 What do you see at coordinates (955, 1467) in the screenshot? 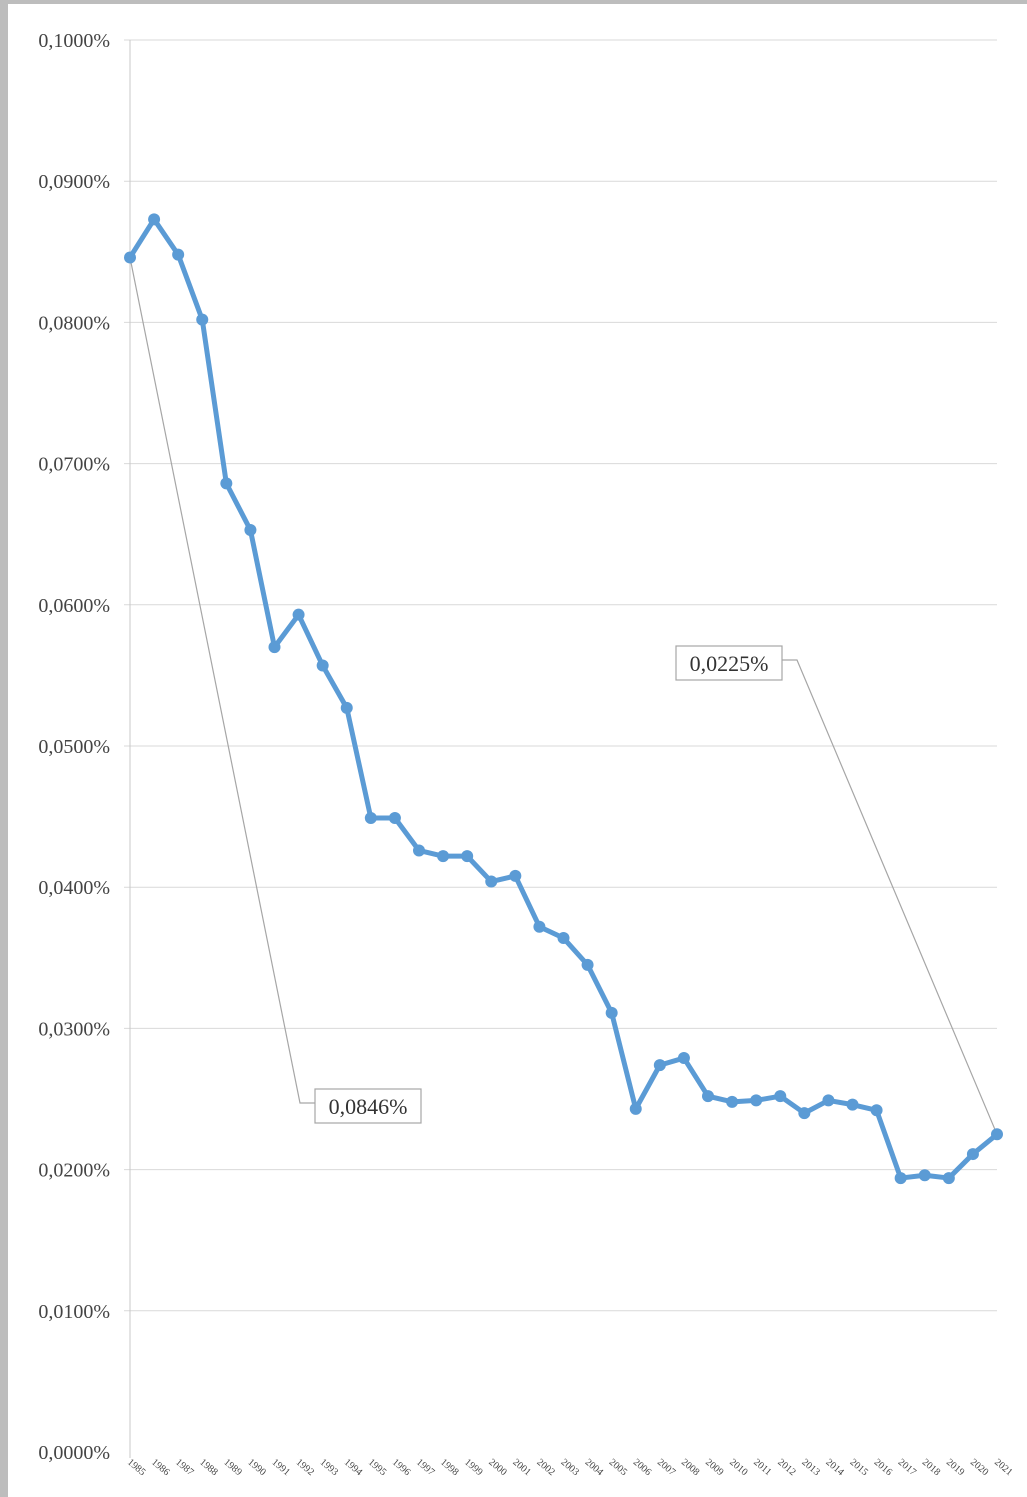
I see `x-tick-label: 2019` at bounding box center [955, 1467].